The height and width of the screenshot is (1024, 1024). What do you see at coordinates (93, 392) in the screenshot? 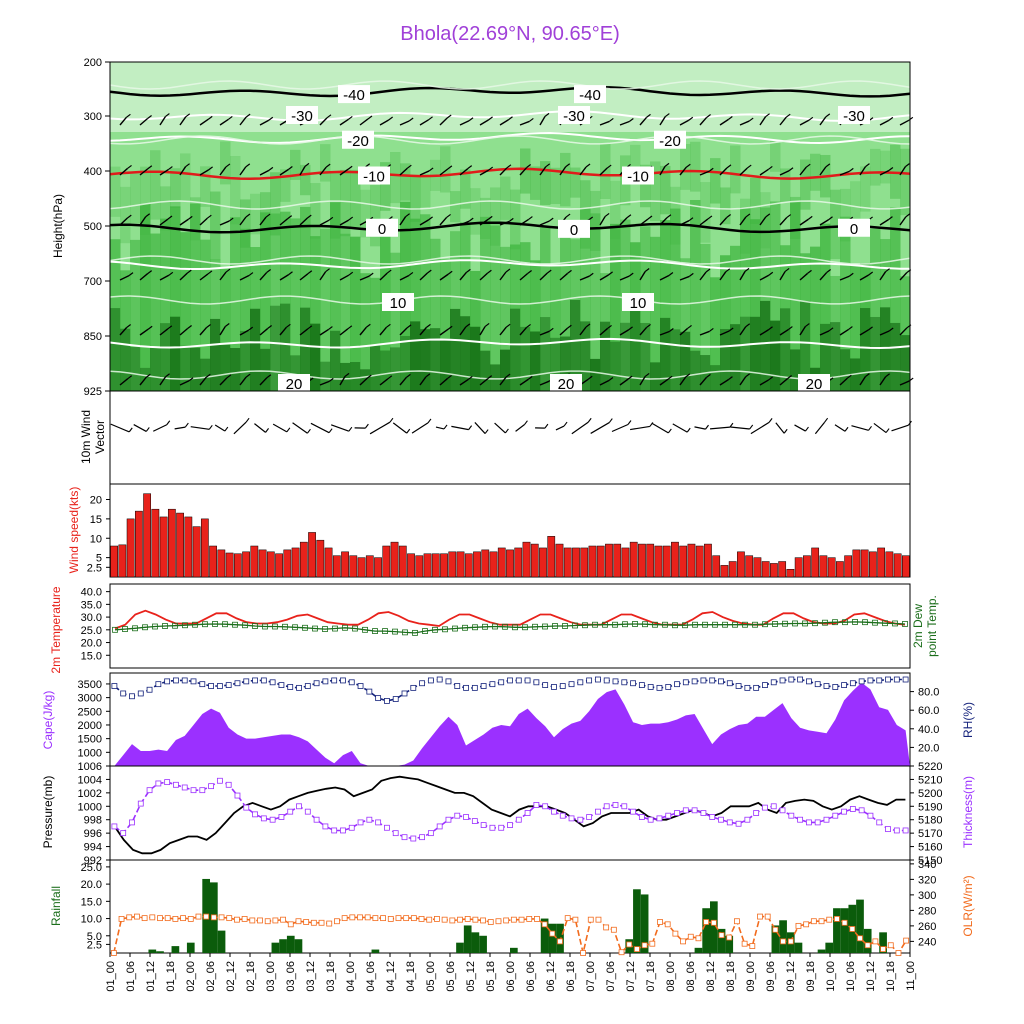
I see `y-tick-label: 925` at bounding box center [93, 392].